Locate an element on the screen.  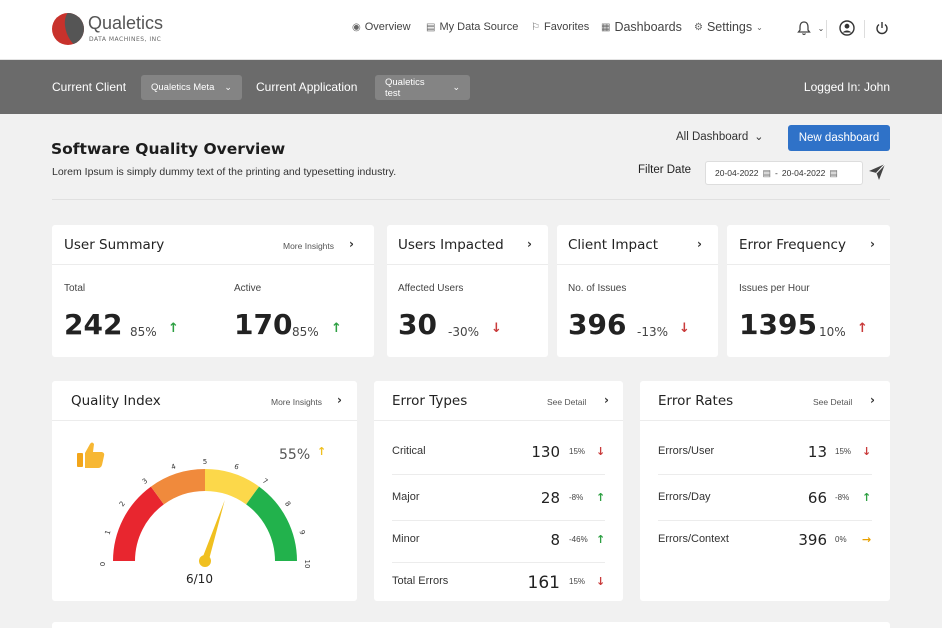
issues-value: 396 is located at coordinates (597, 324).